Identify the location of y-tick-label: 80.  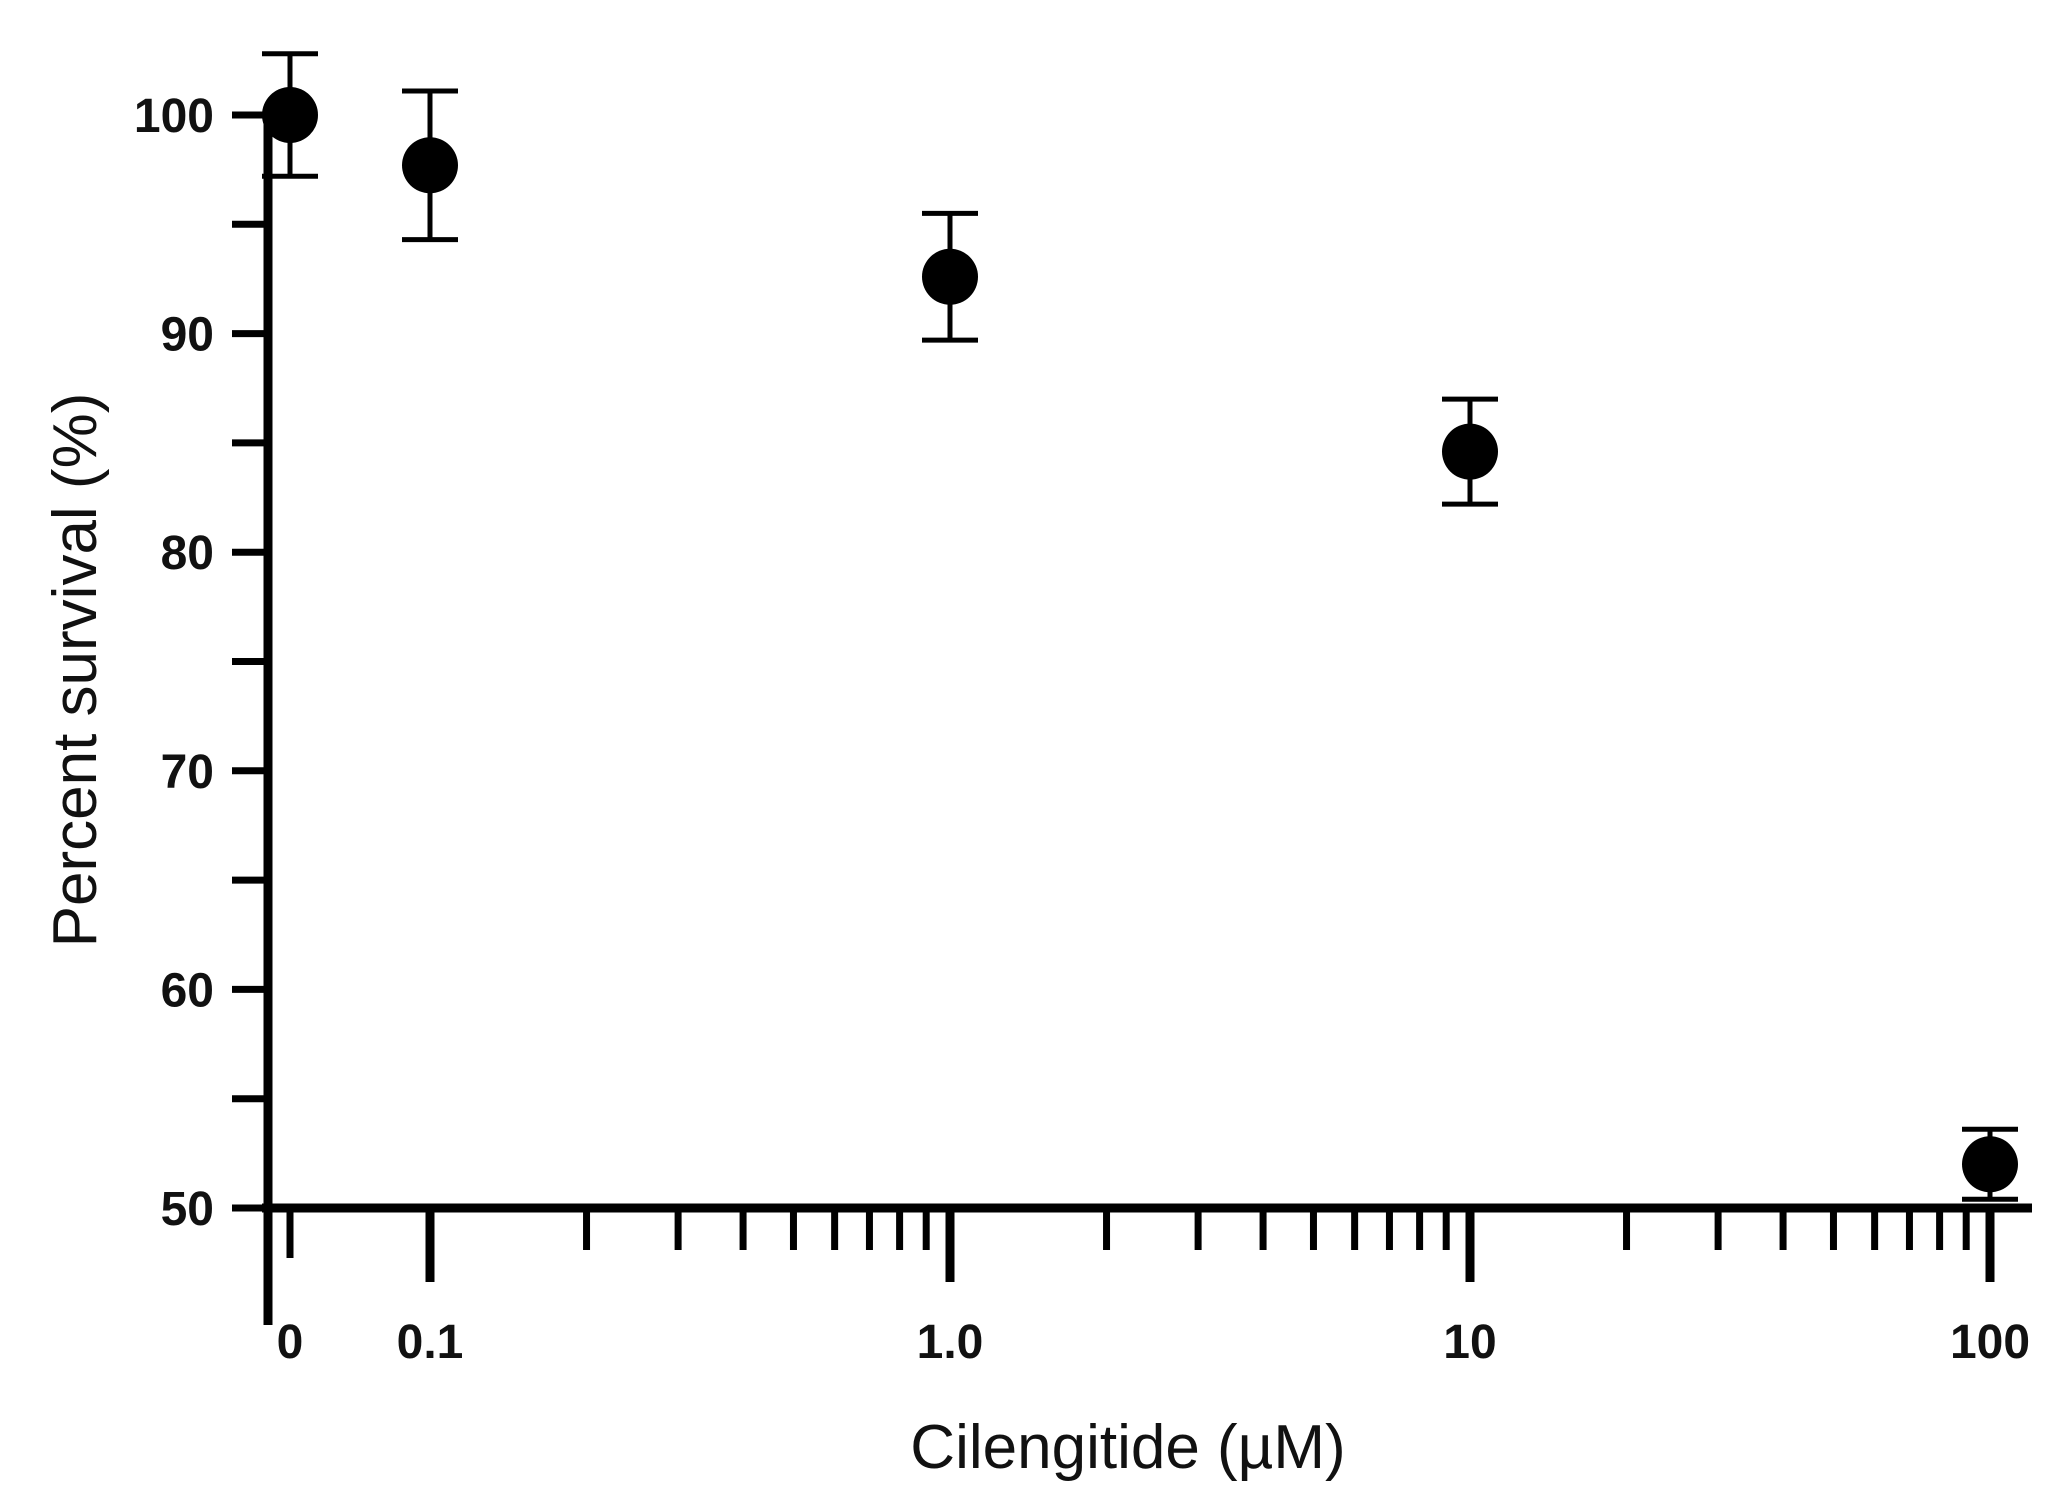
(187, 553).